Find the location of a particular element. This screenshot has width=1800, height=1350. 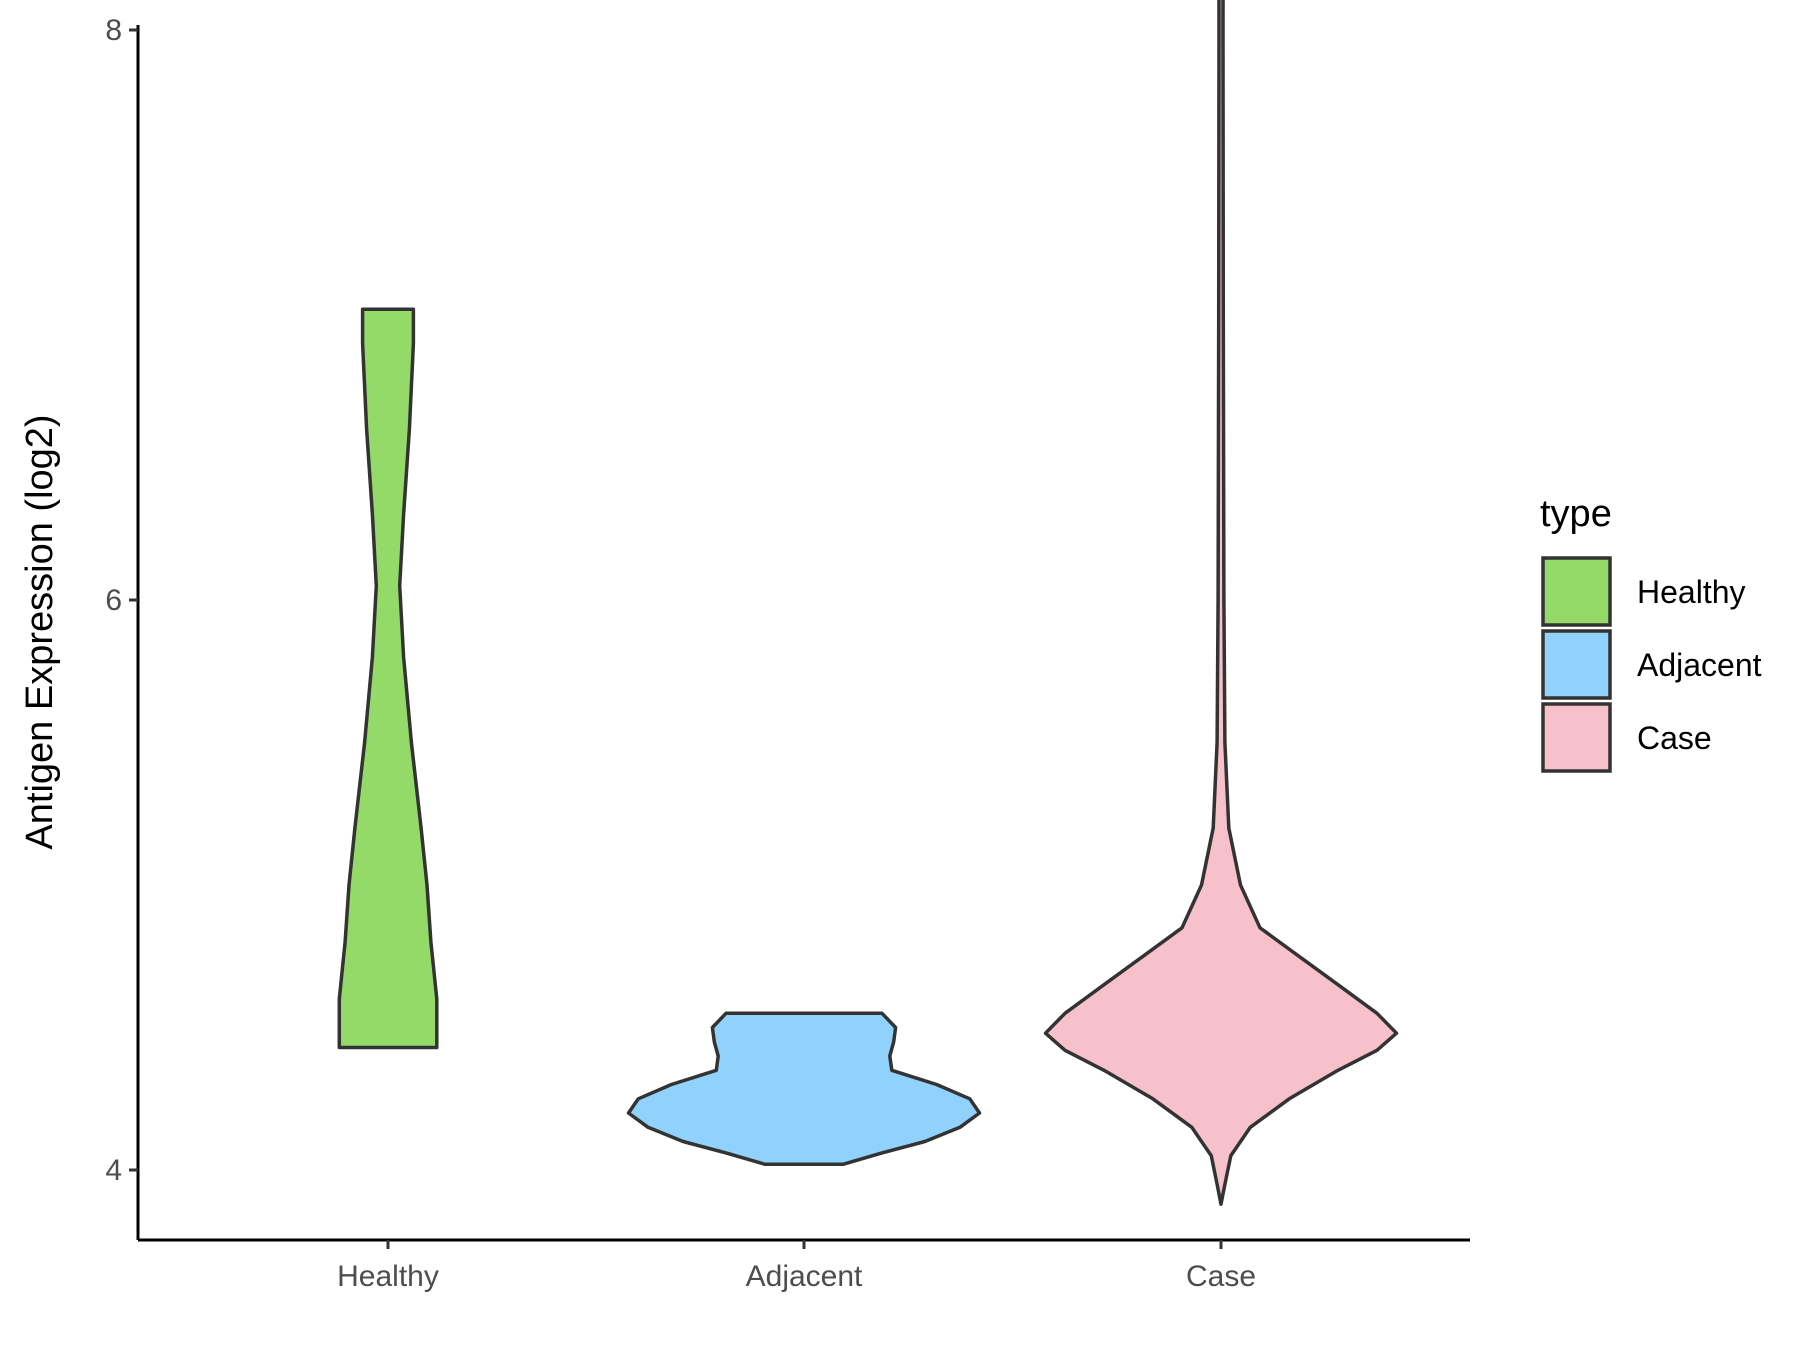

legend-label-adjacent: Adjacent is located at coordinates (1699, 665).